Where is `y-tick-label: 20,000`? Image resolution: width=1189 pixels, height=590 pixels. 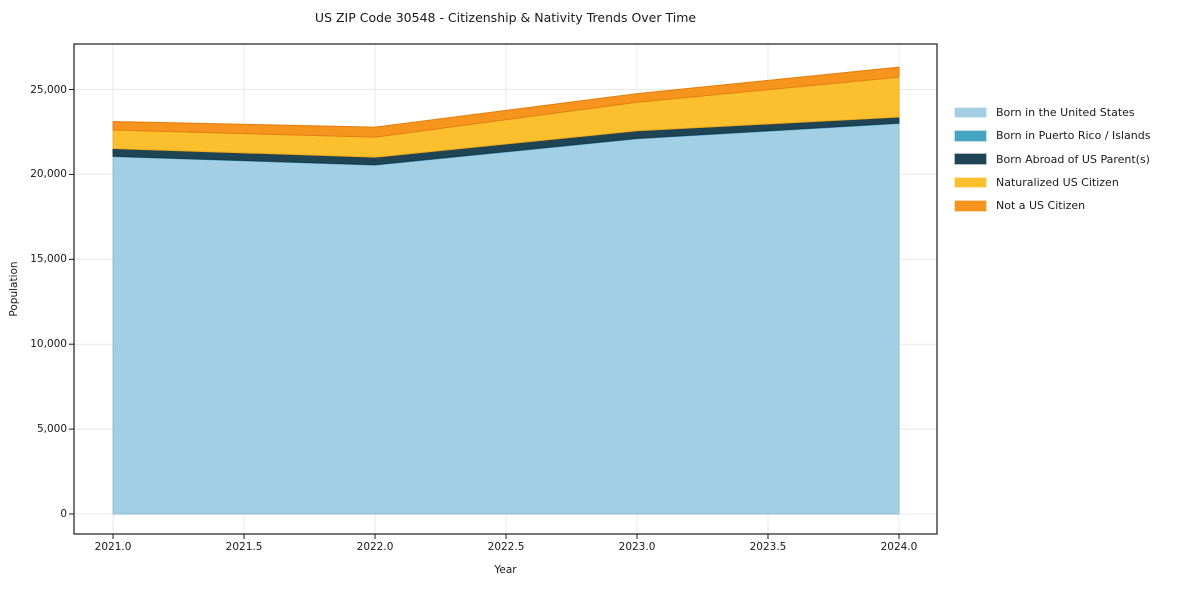
y-tick-label: 20,000 is located at coordinates (48, 174).